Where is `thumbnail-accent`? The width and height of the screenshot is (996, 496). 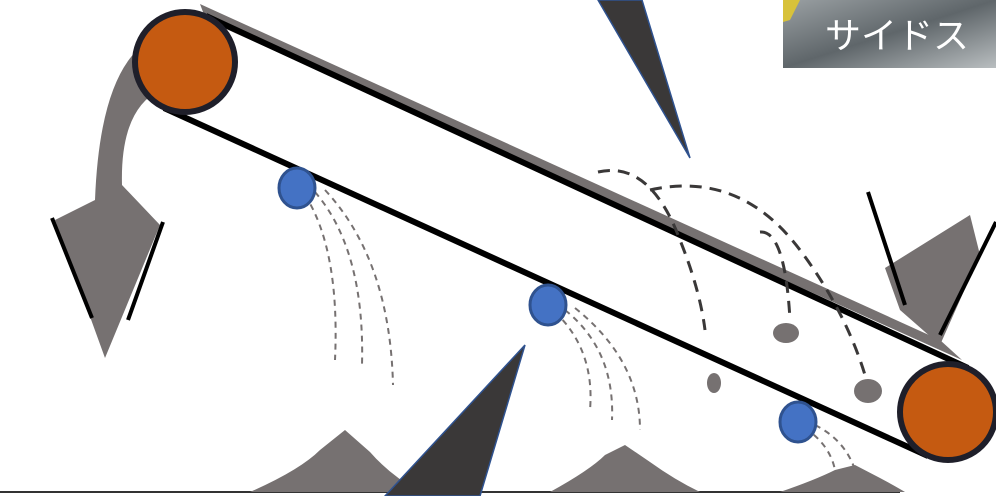 thumbnail-accent is located at coordinates (791, 11).